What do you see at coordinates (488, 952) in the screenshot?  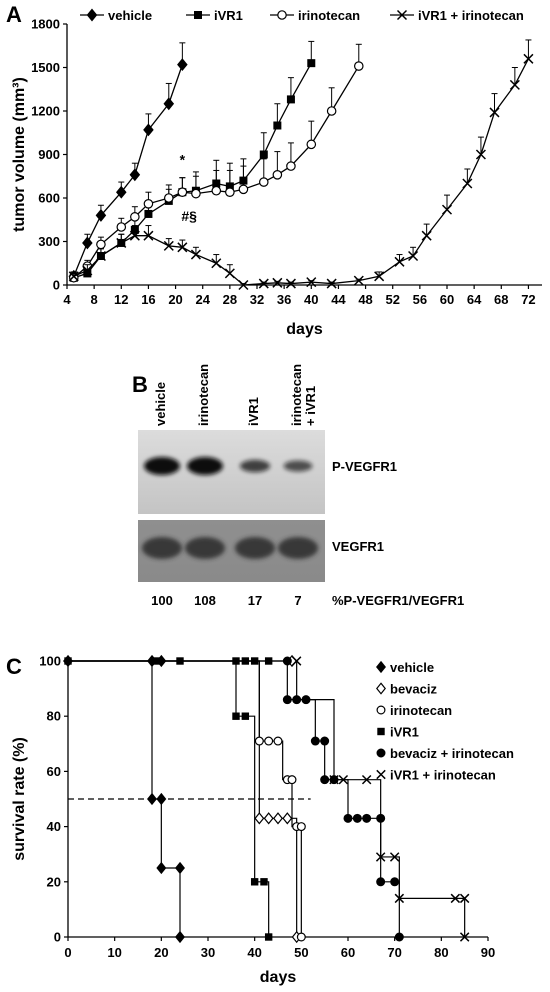 I see `panel-c-x-tick-label: 90` at bounding box center [488, 952].